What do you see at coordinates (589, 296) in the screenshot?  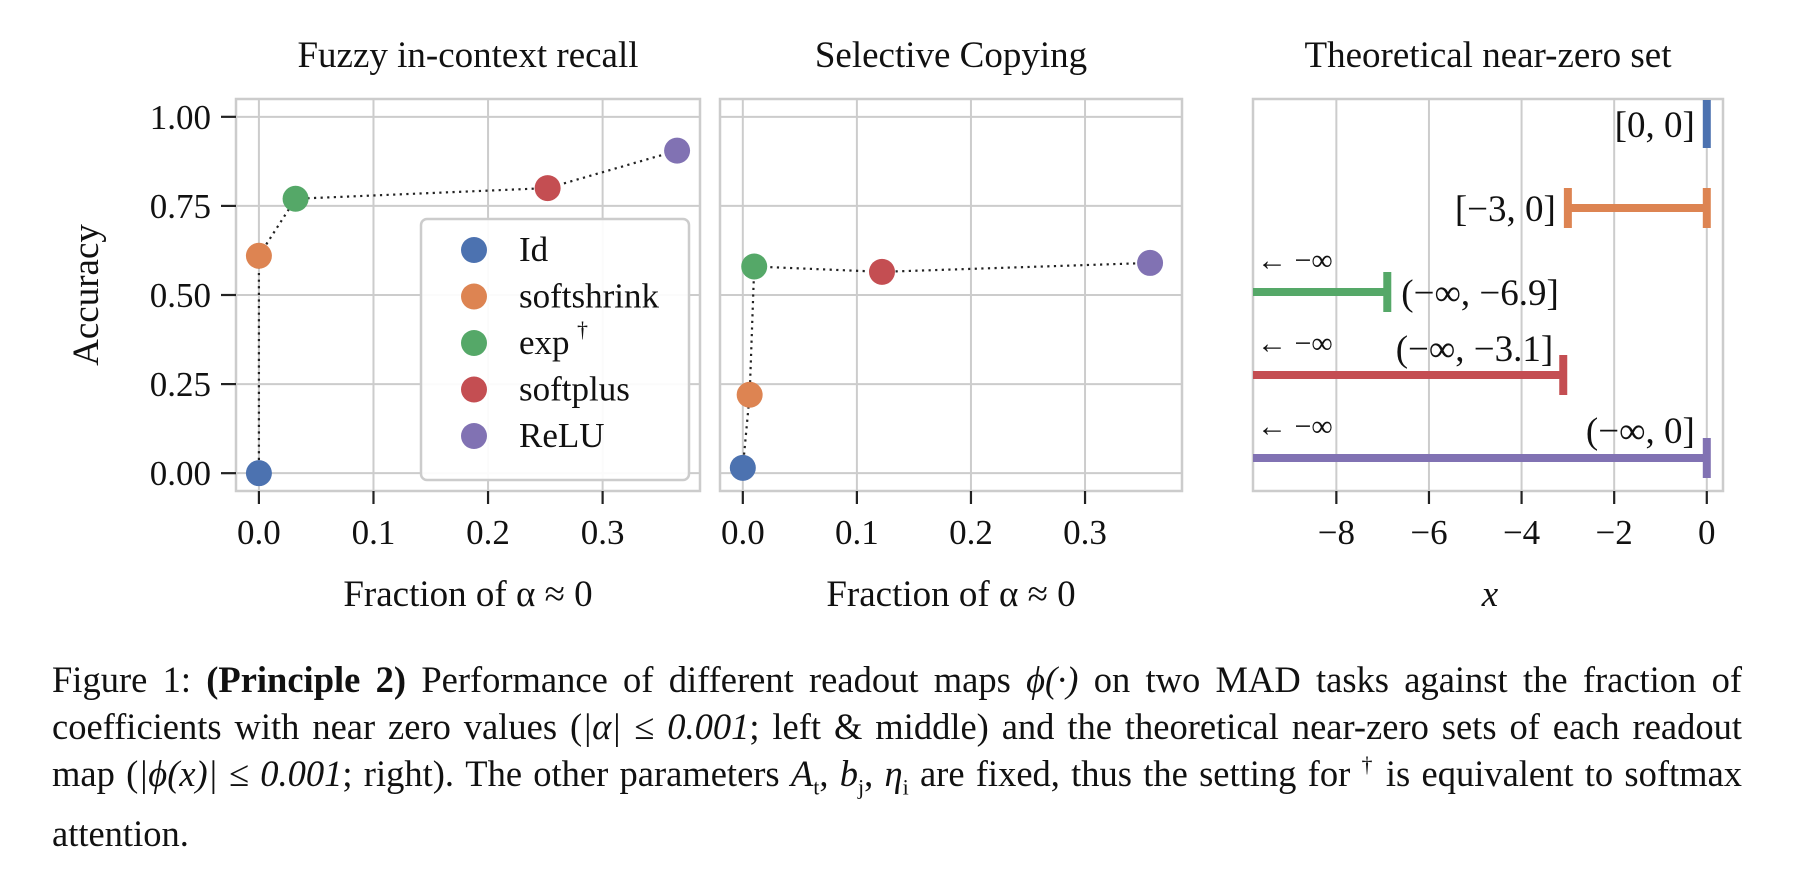 I see `legend-label-softshrink: softshrink` at bounding box center [589, 296].